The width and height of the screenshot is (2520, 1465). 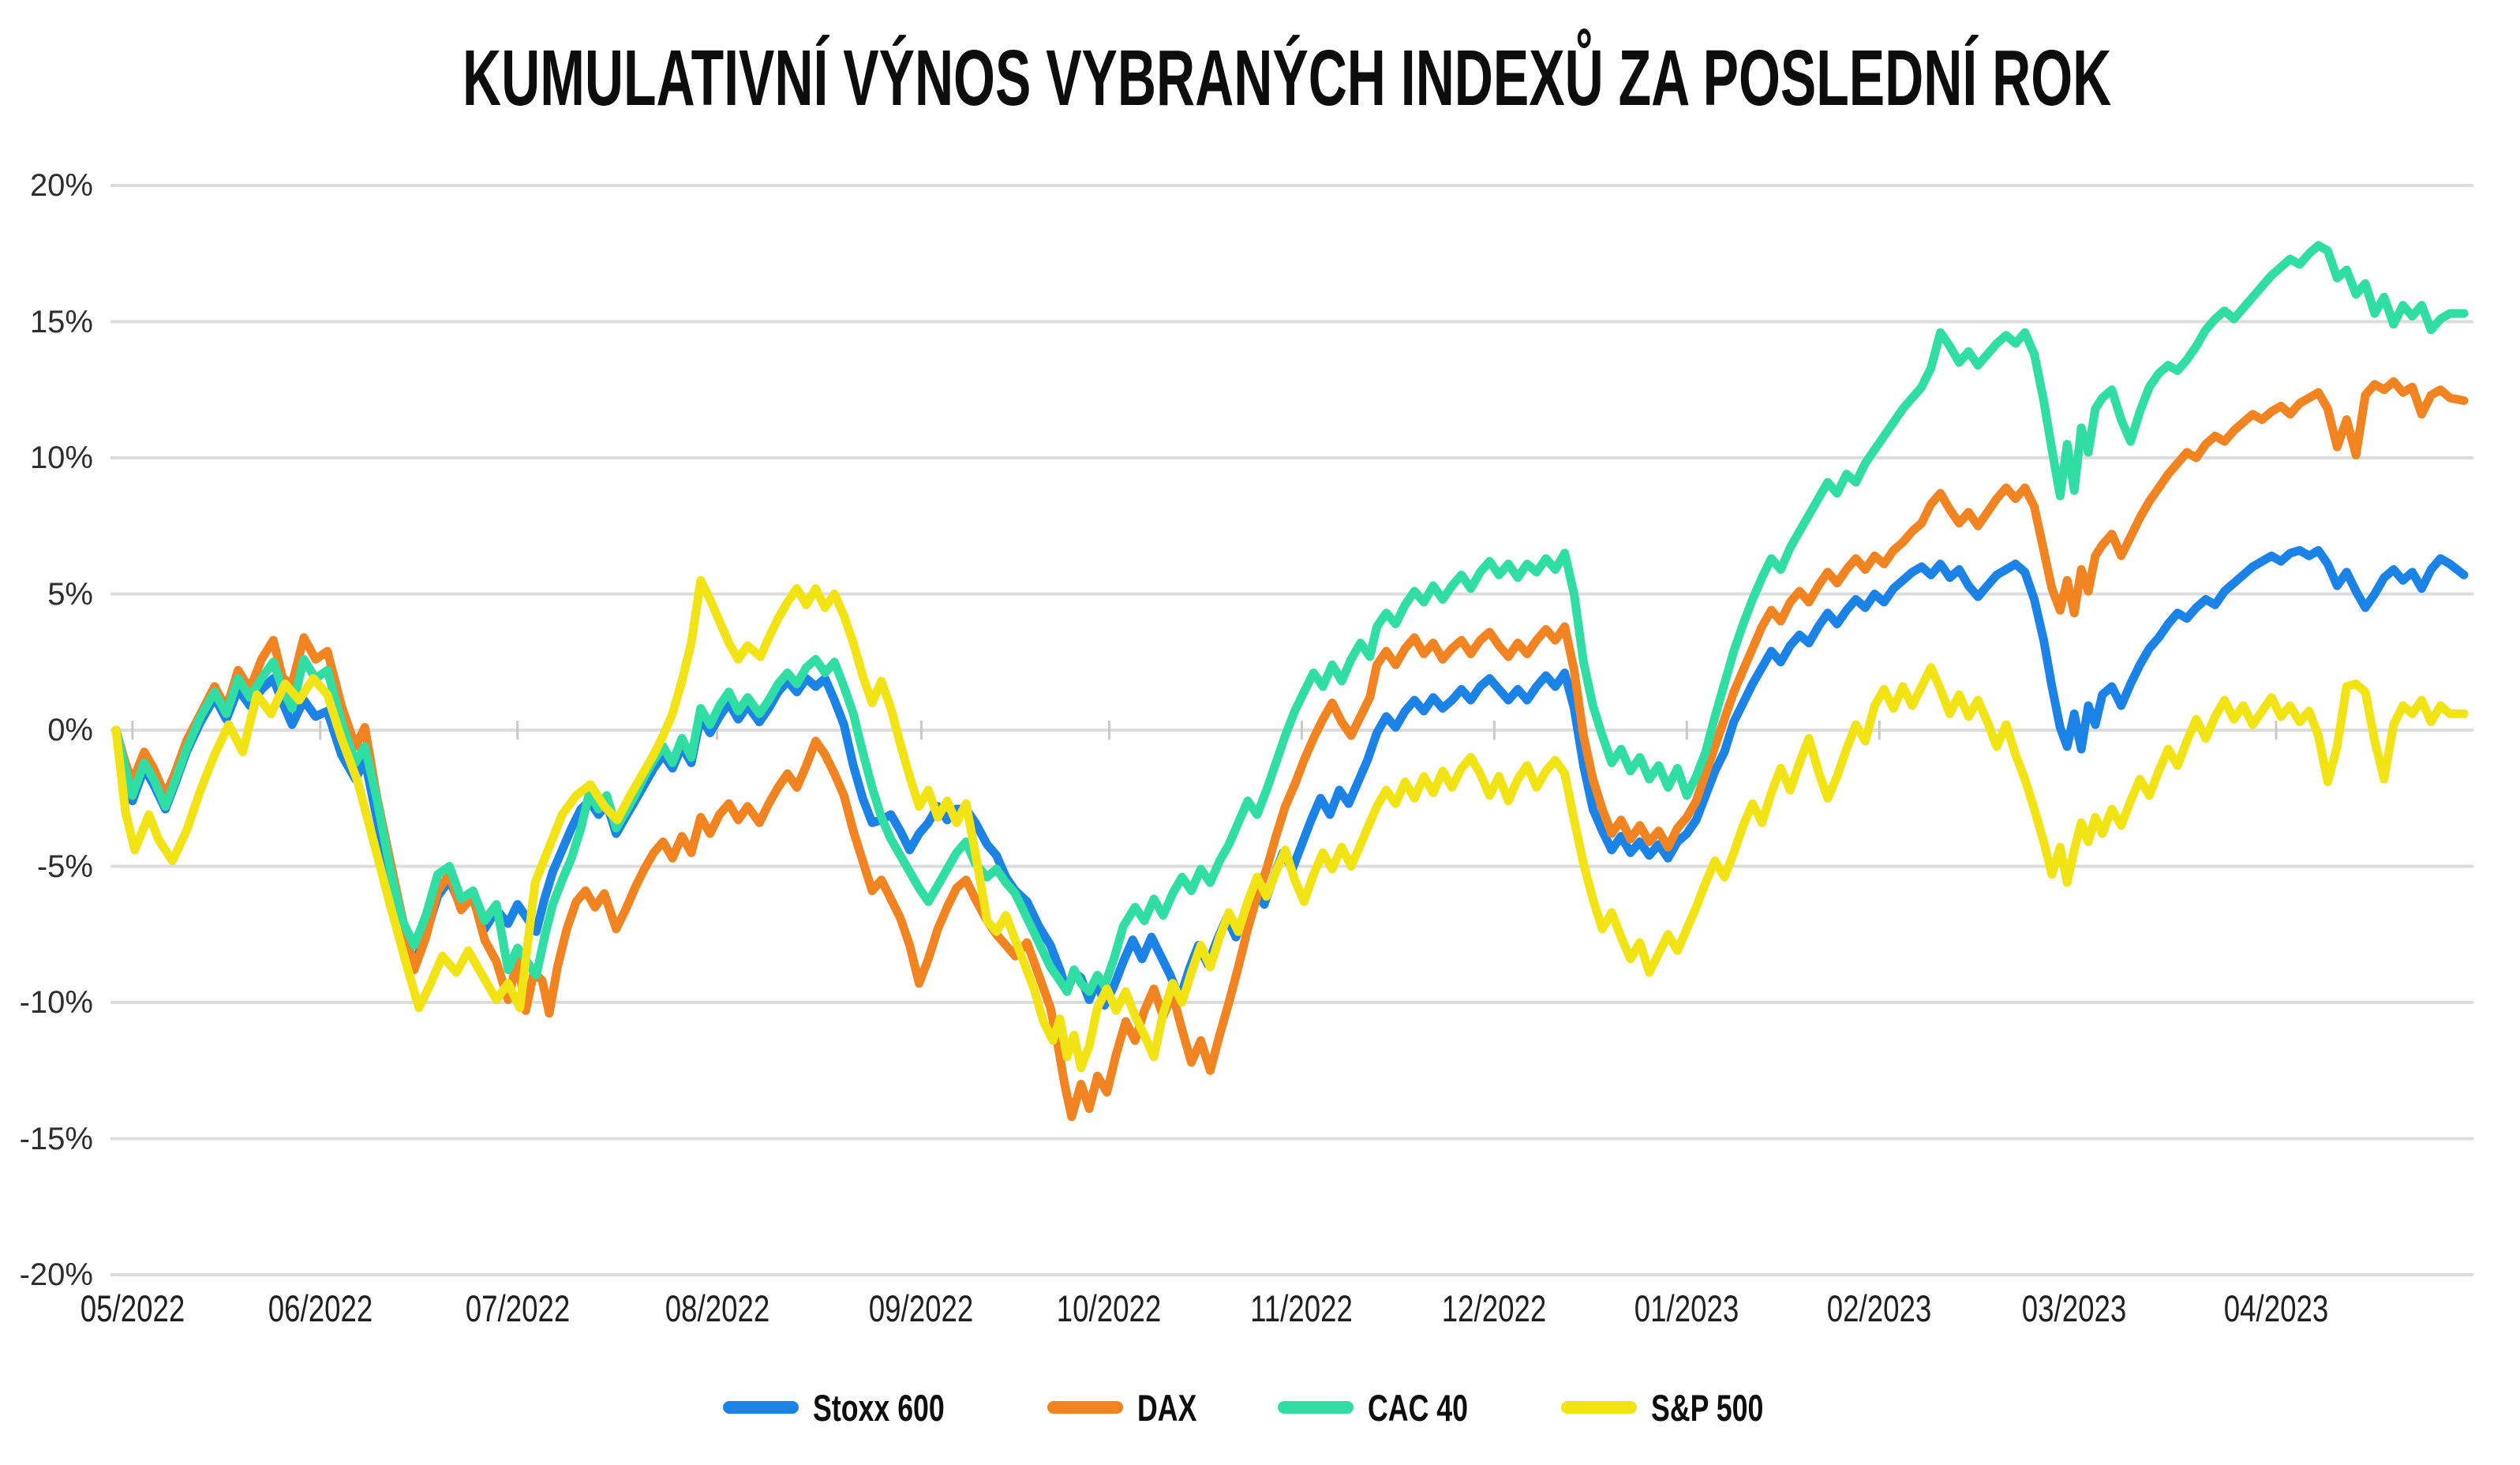 What do you see at coordinates (921, 1308) in the screenshot?
I see `x-axis-label-09/2022: 09/2022` at bounding box center [921, 1308].